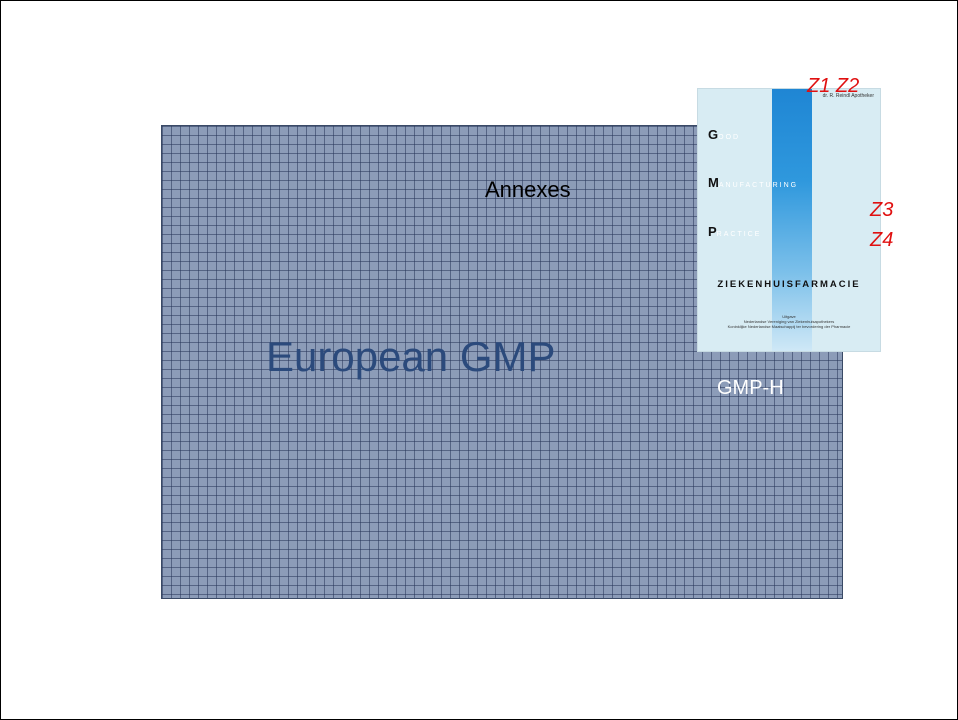 This screenshot has height=720, width=958. What do you see at coordinates (789, 316) in the screenshot?
I see `cover-publisher-line1: Uitgave` at bounding box center [789, 316].